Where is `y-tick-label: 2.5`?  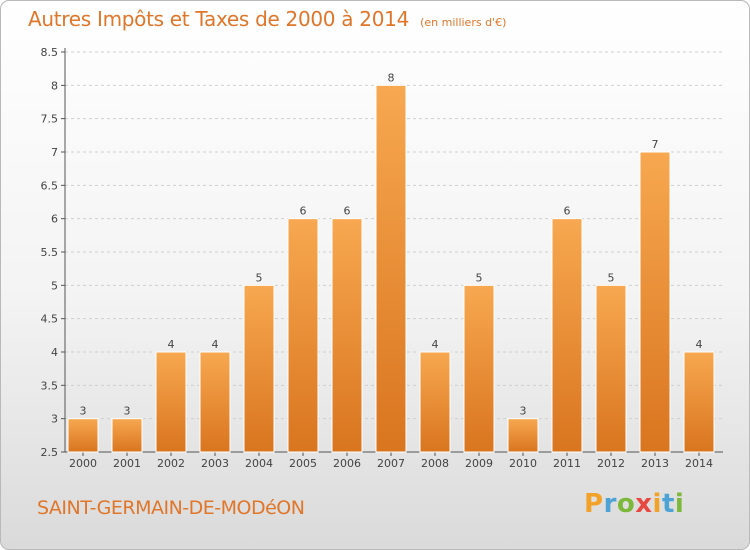
y-tick-label: 2.5 is located at coordinates (50, 452).